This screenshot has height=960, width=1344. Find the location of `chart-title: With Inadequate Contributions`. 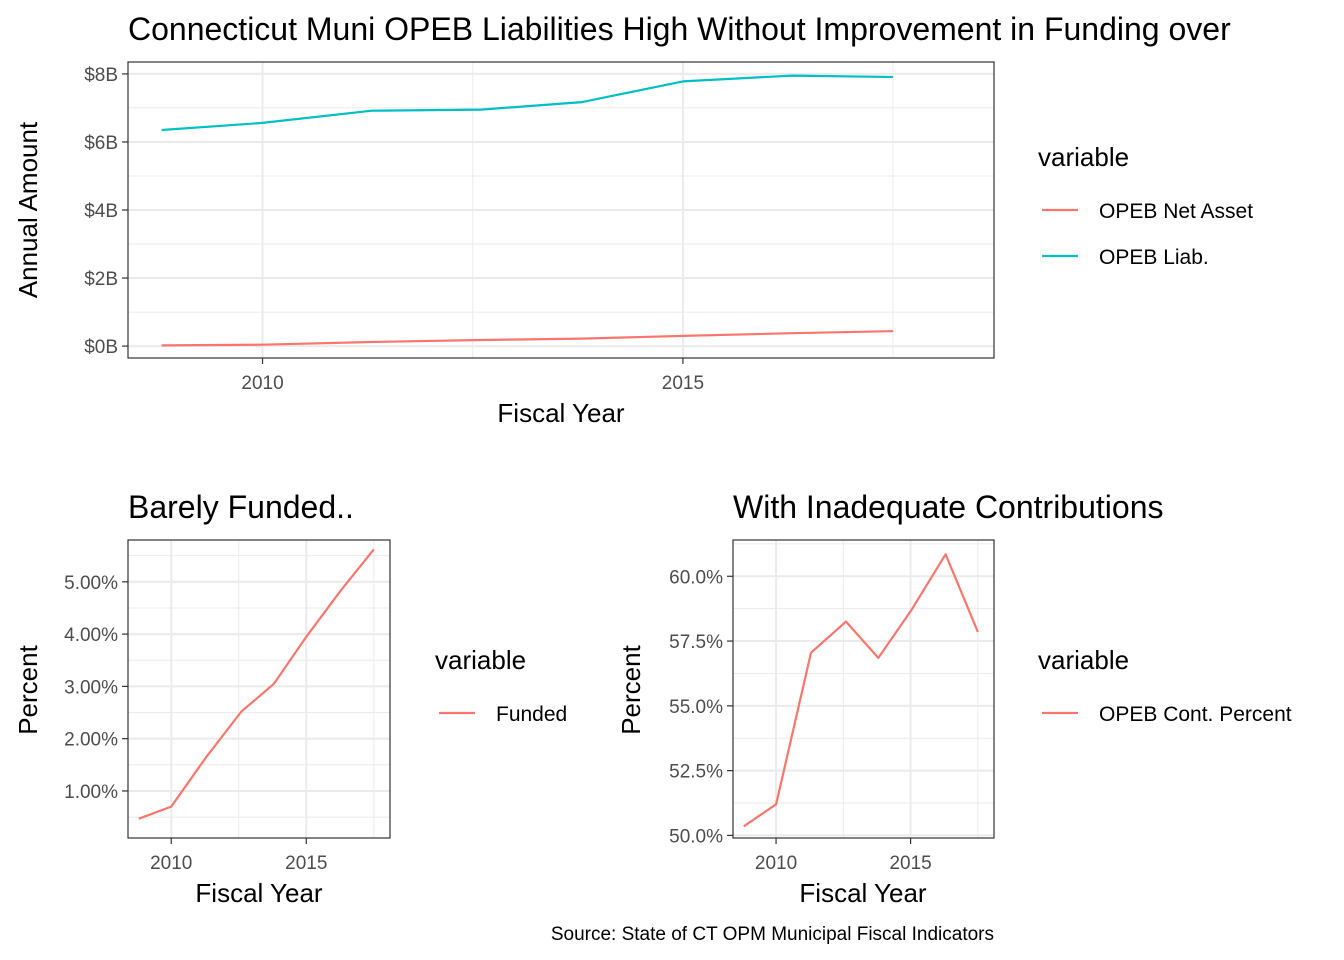

chart-title: With Inadequate Contributions is located at coordinates (948, 507).